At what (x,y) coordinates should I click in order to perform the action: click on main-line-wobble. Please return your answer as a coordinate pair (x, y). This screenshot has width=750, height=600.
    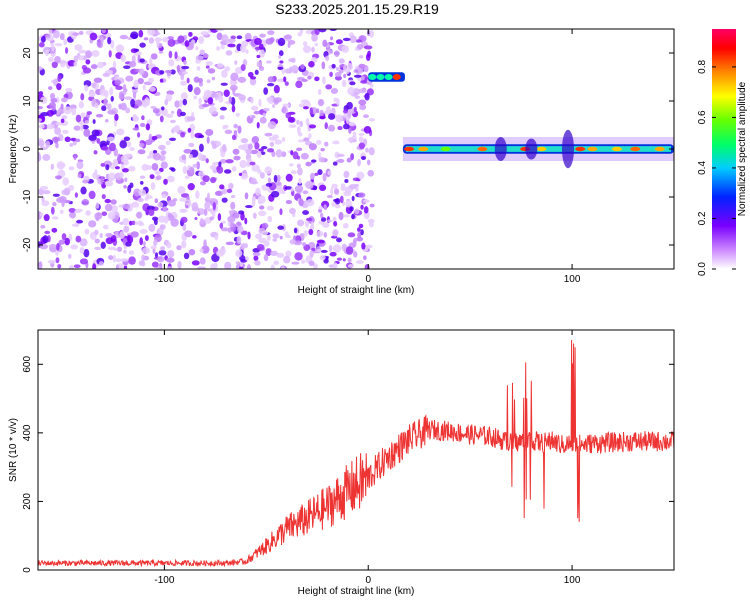
    Looking at the image, I should click on (531, 149).